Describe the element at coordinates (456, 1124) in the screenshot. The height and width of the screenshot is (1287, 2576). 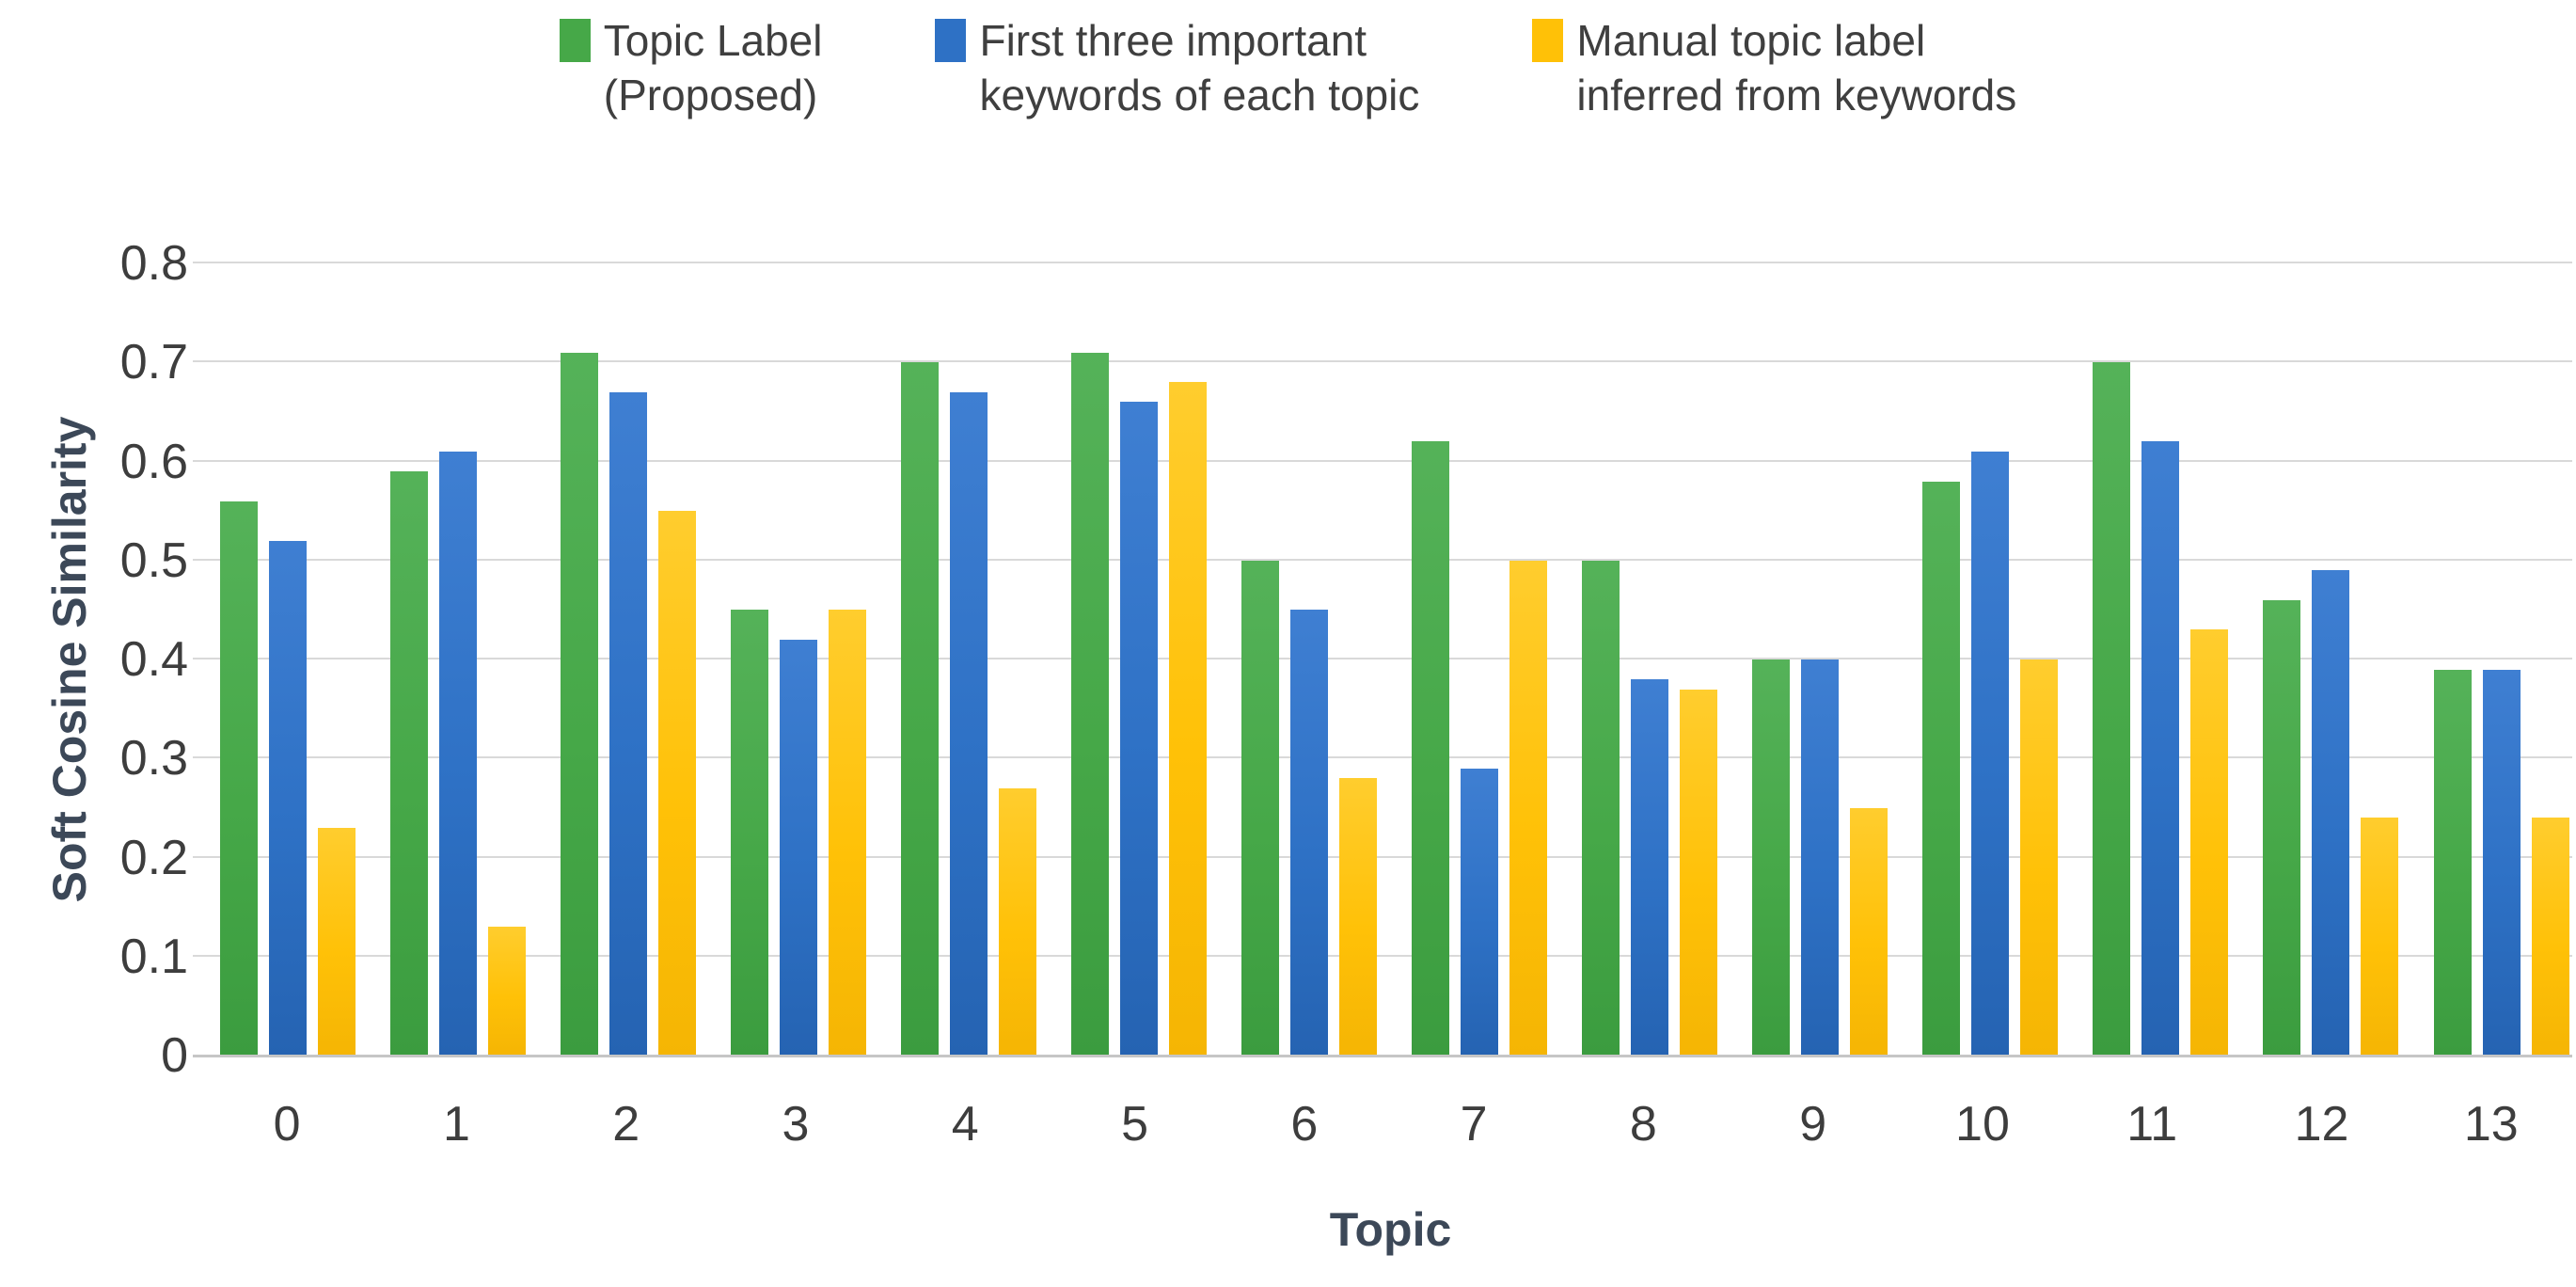
I see `x-tick-label: 1` at that location.